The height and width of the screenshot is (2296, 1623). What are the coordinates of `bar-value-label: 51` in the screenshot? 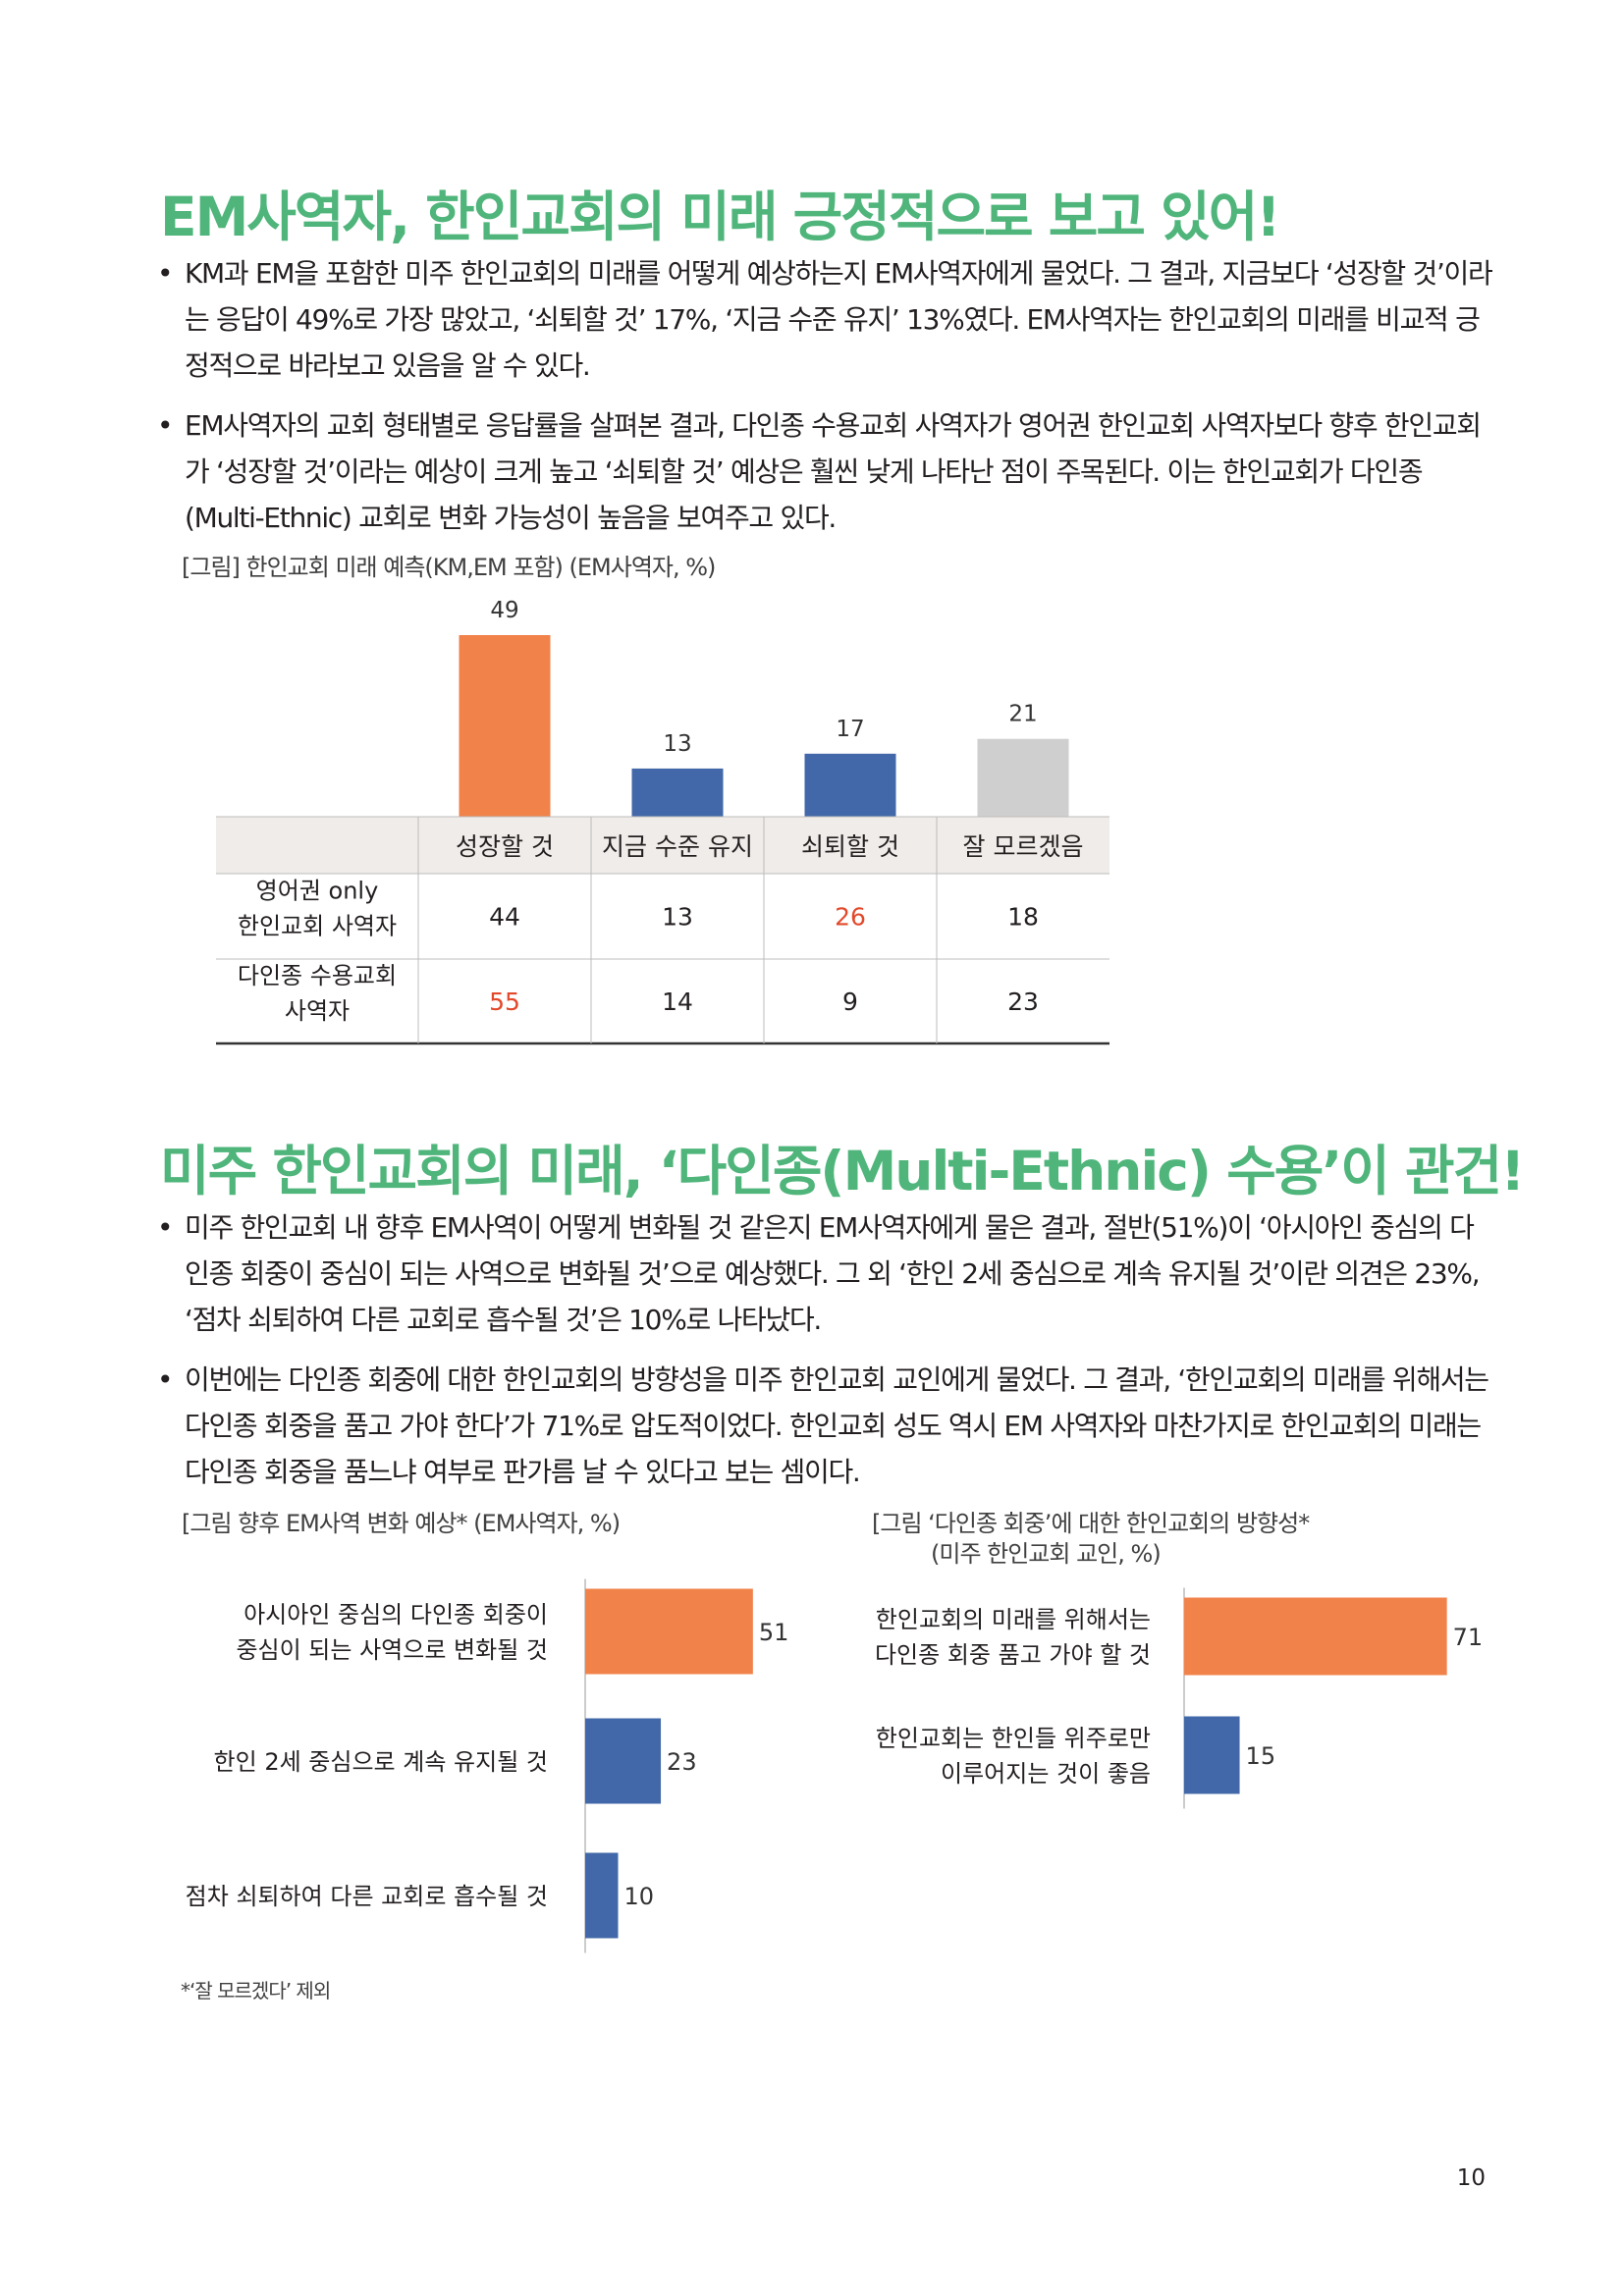 It's located at (774, 1632).